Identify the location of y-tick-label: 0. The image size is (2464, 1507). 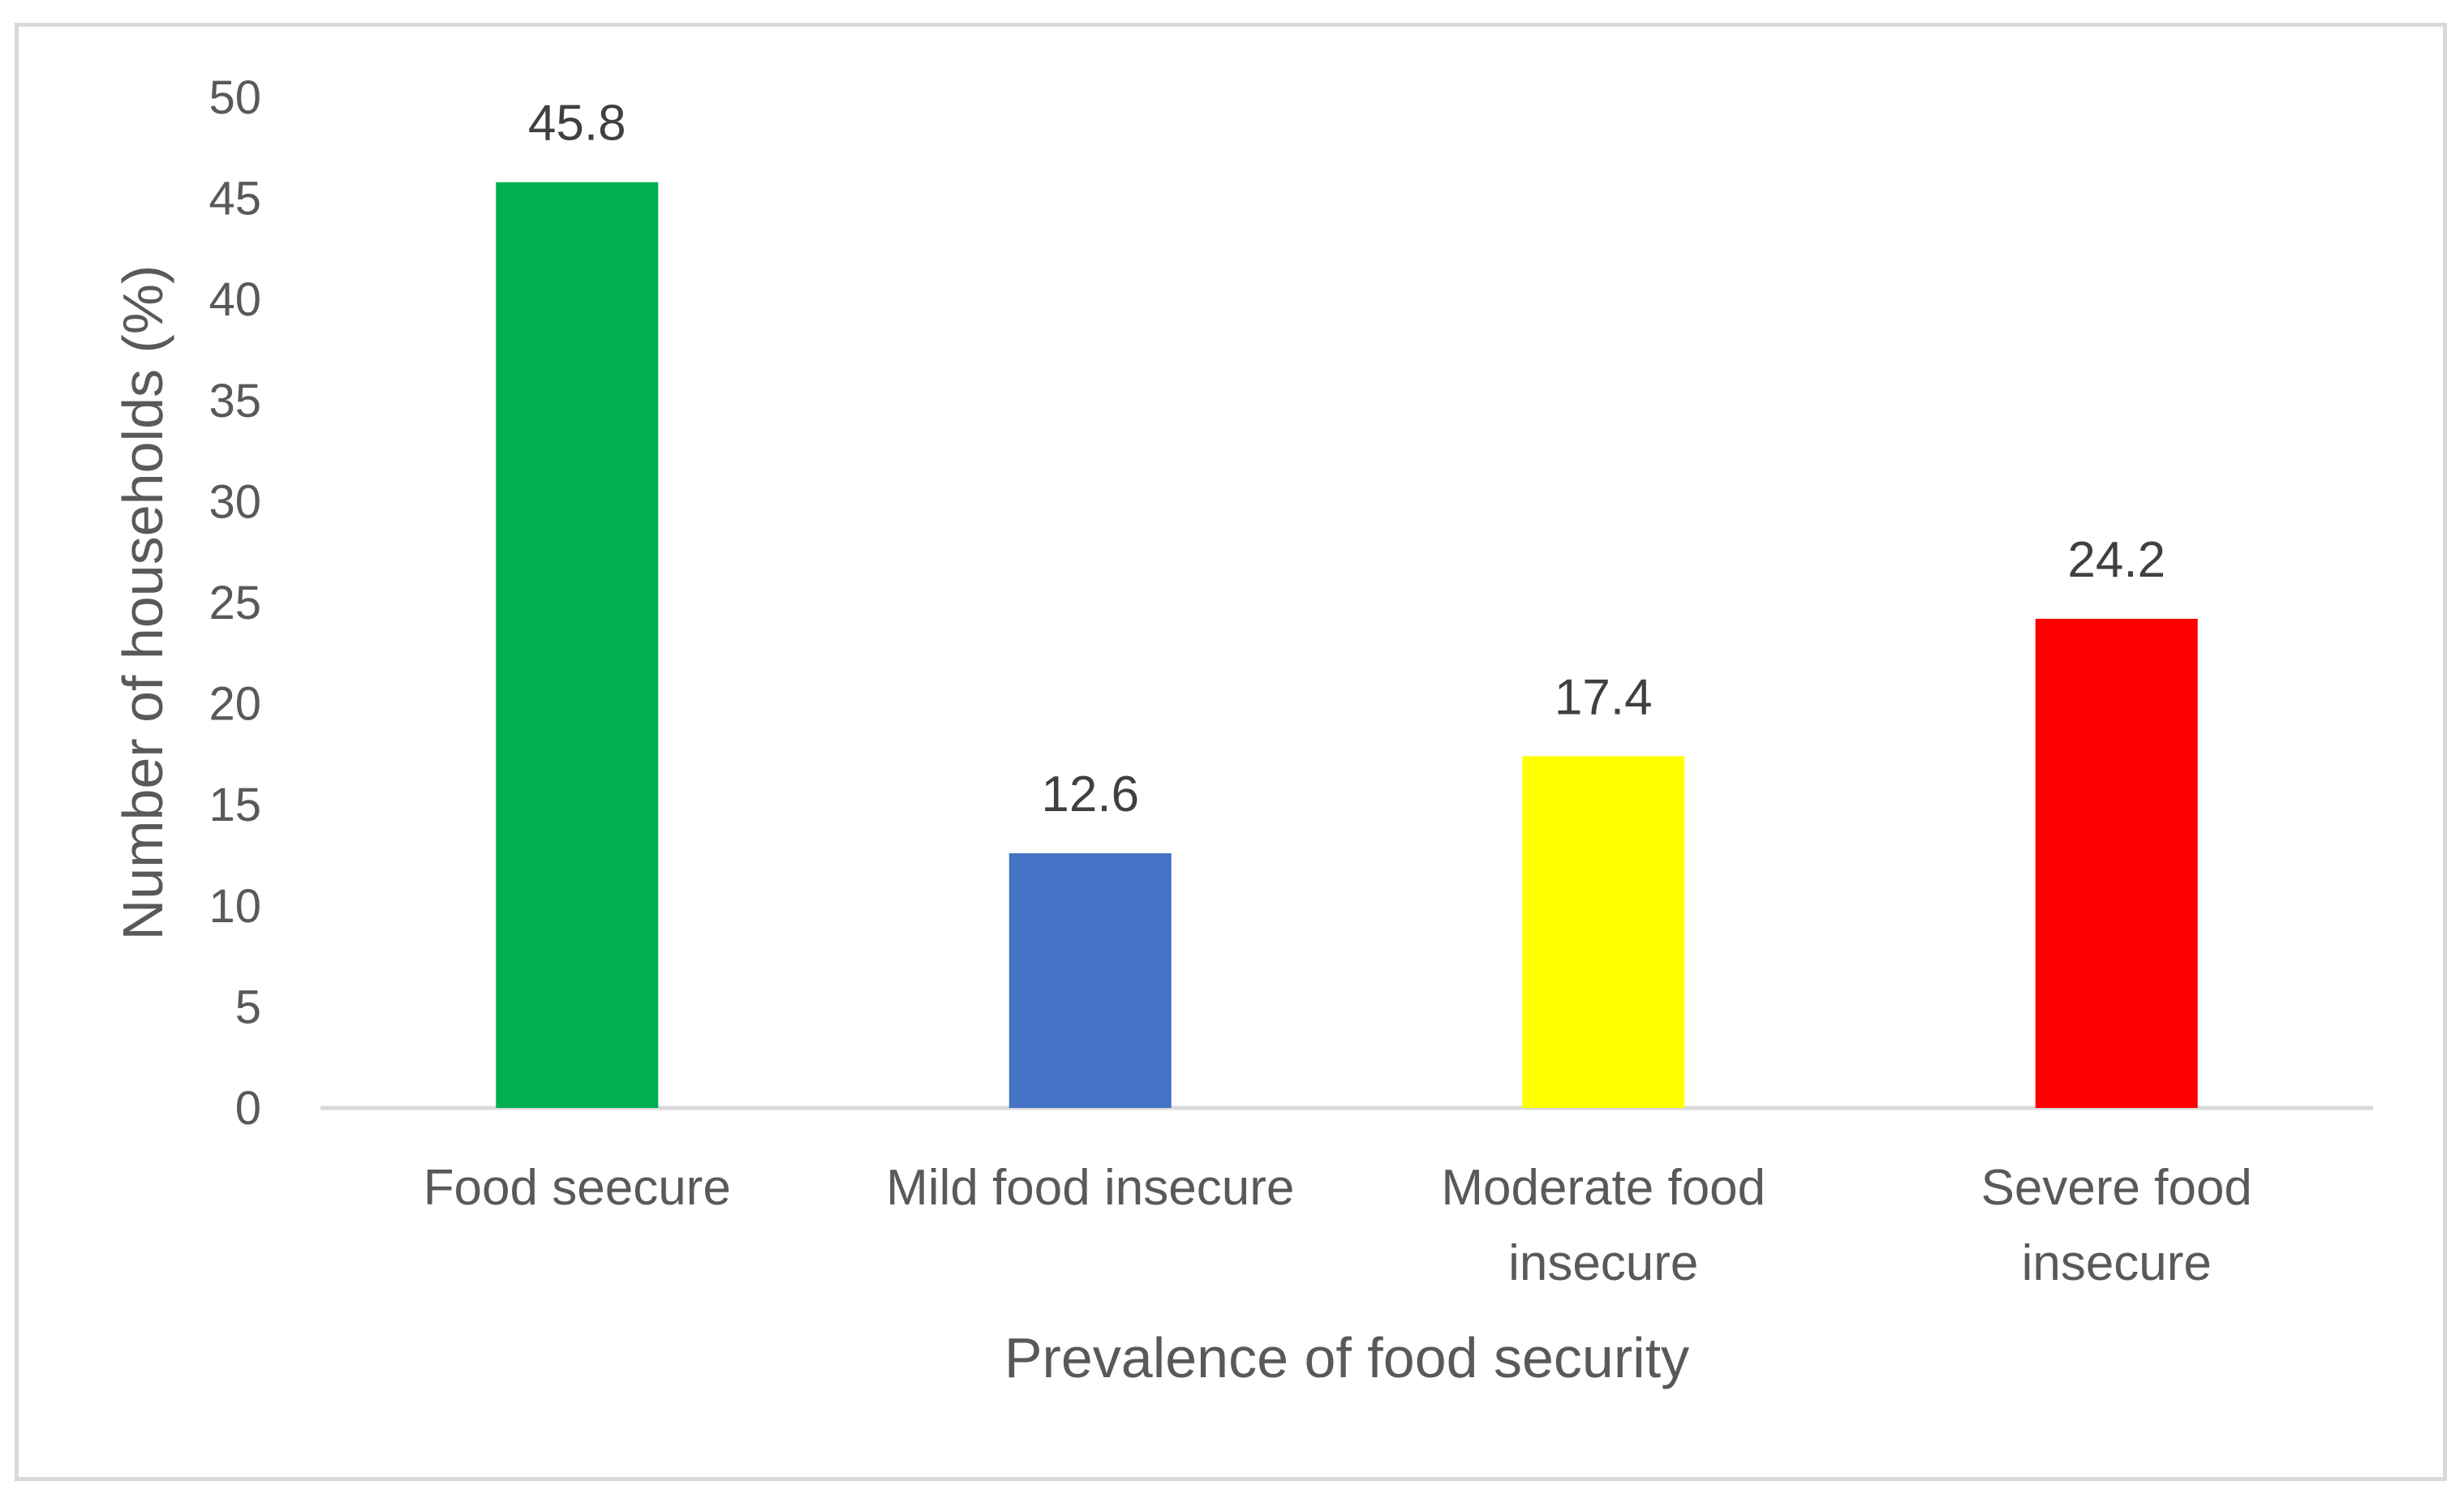
(248, 1108).